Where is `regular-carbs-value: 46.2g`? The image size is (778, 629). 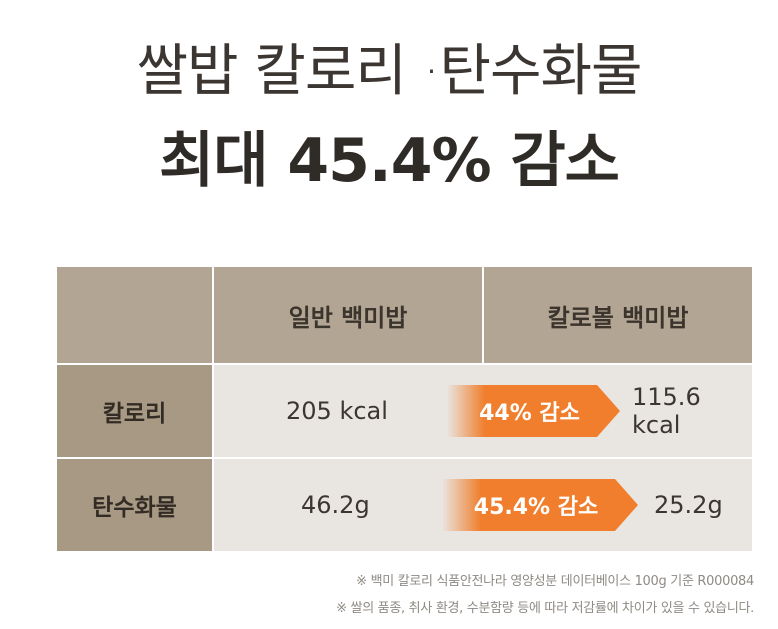
regular-carbs-value: 46.2g is located at coordinates (335, 505).